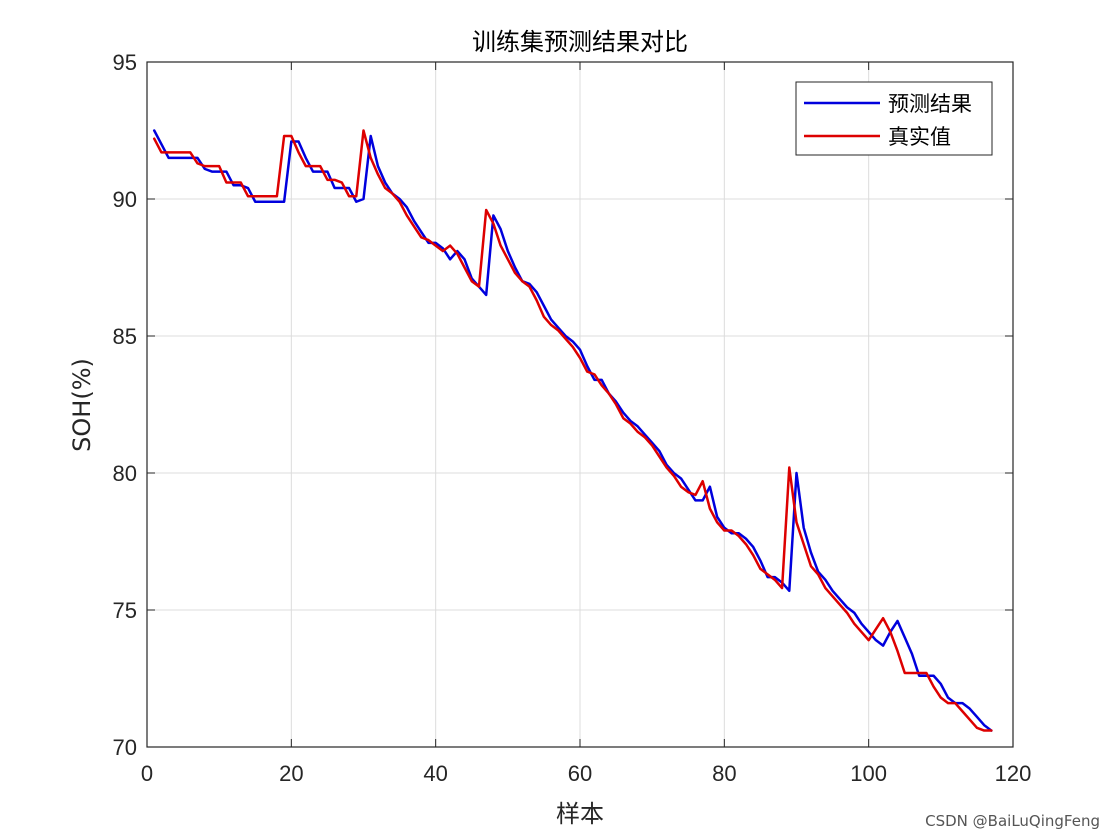 This screenshot has height=840, width=1120. Describe the element at coordinates (125, 473) in the screenshot. I see `y-tick-label: 80` at that location.